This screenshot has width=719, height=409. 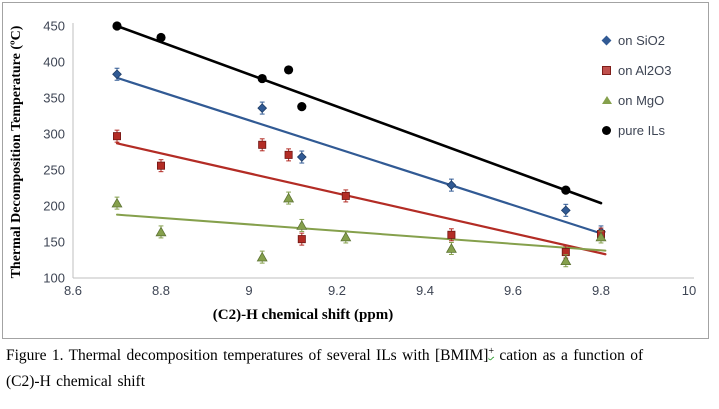 I want to click on legend-item-mgo: on MgO, so click(x=636, y=100).